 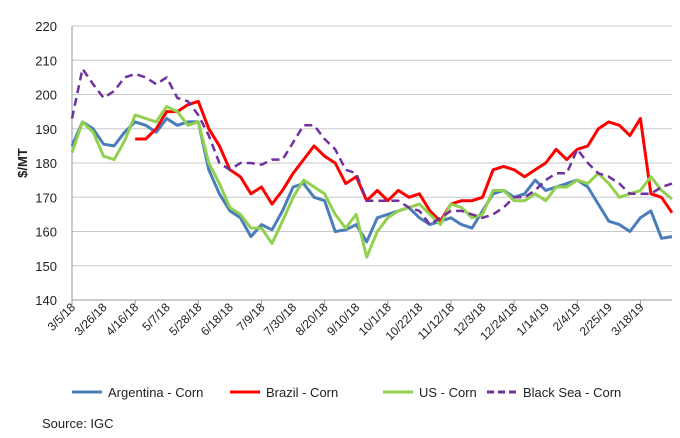 I want to click on x-tick-label: 7/30/18, so click(x=280, y=319).